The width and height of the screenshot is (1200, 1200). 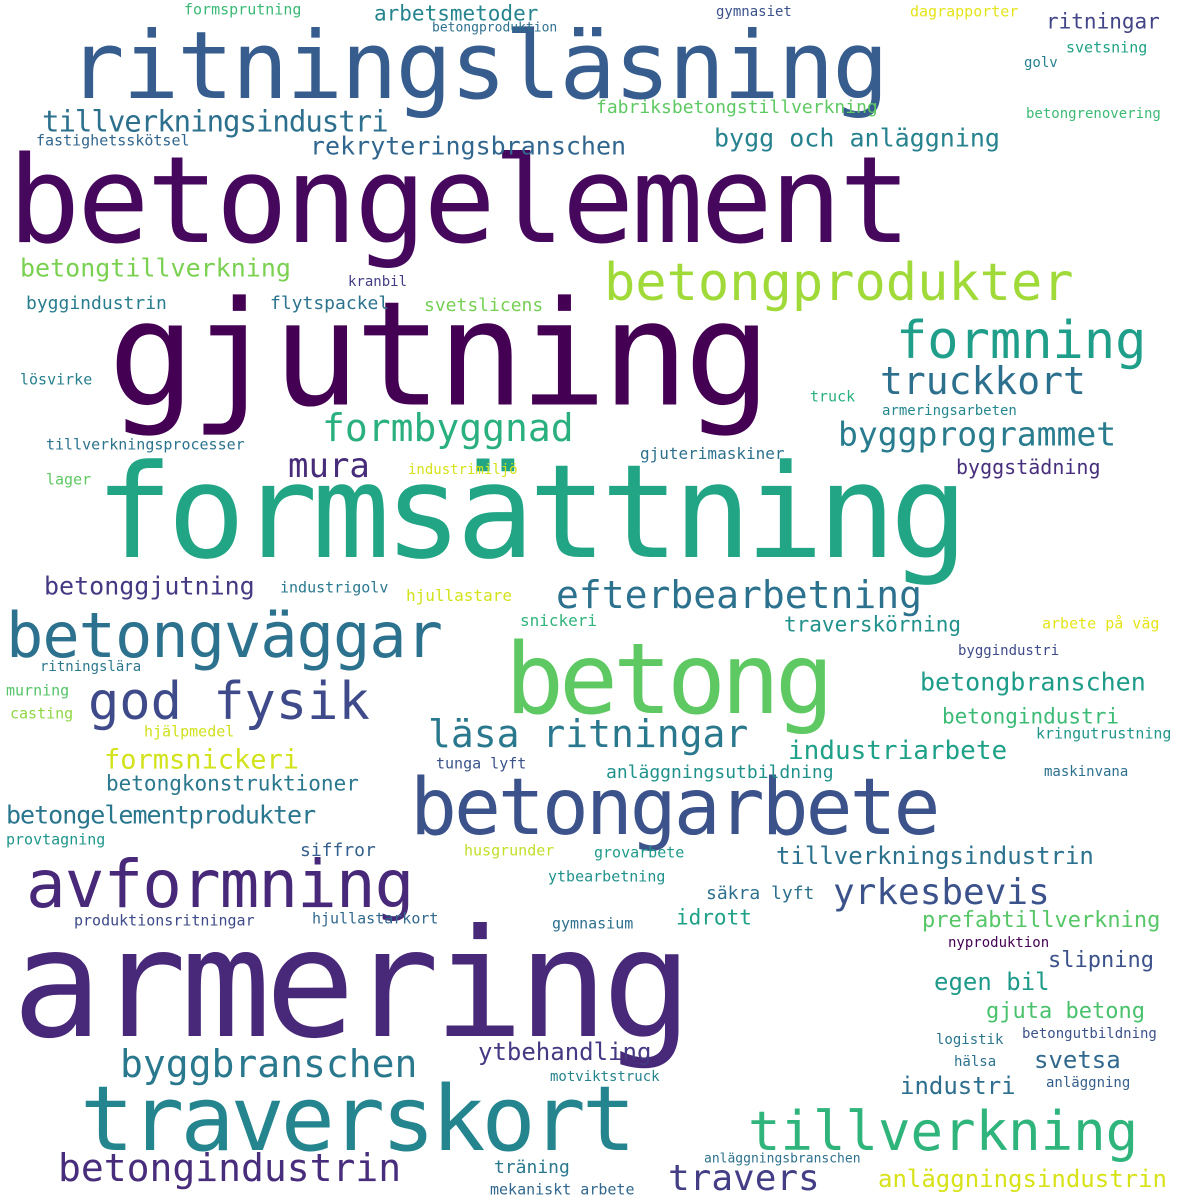 I want to click on word: byggprogrammet, so click(x=977, y=434).